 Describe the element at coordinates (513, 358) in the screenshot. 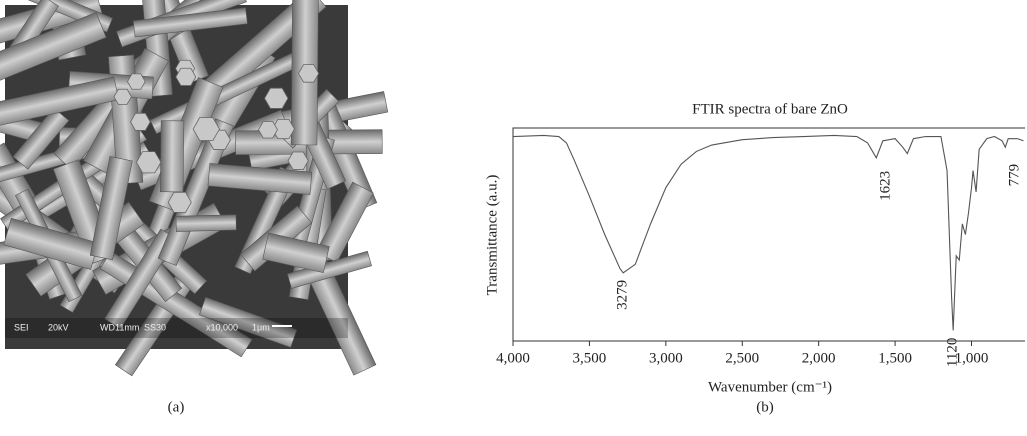

I see `x-tick-label: 4,000` at that location.